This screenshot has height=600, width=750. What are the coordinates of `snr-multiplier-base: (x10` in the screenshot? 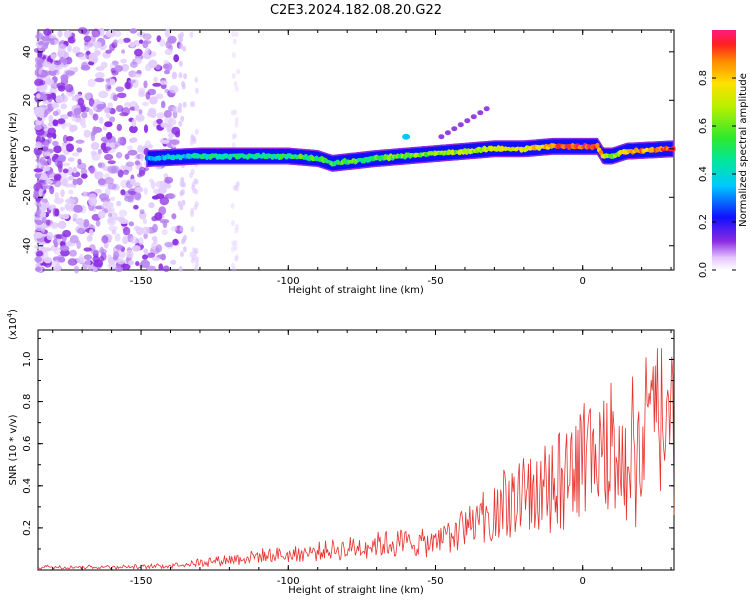 It's located at (13, 328).